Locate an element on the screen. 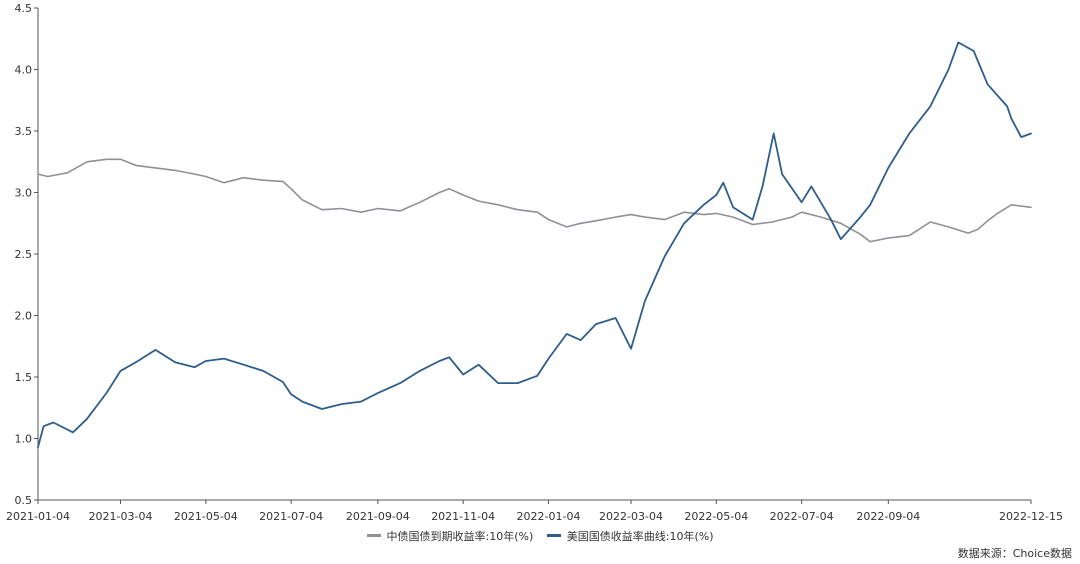 The width and height of the screenshot is (1080, 564). legend-item-us: 美国国债收益率曲线:10年(%) is located at coordinates (630, 536).